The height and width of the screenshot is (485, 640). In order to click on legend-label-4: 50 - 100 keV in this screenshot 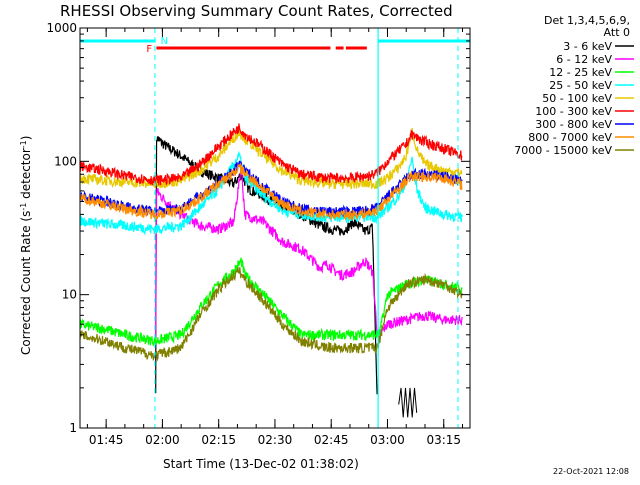, I will do `click(577, 98)`.